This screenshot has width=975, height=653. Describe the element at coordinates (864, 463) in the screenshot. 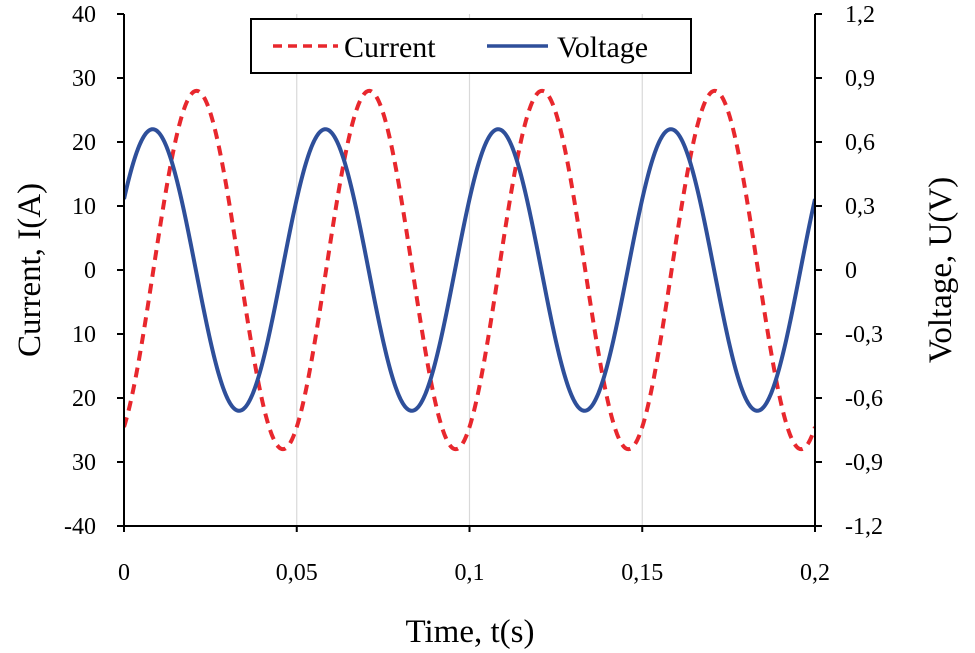

I see `y-right-tick-label: -0,9` at that location.